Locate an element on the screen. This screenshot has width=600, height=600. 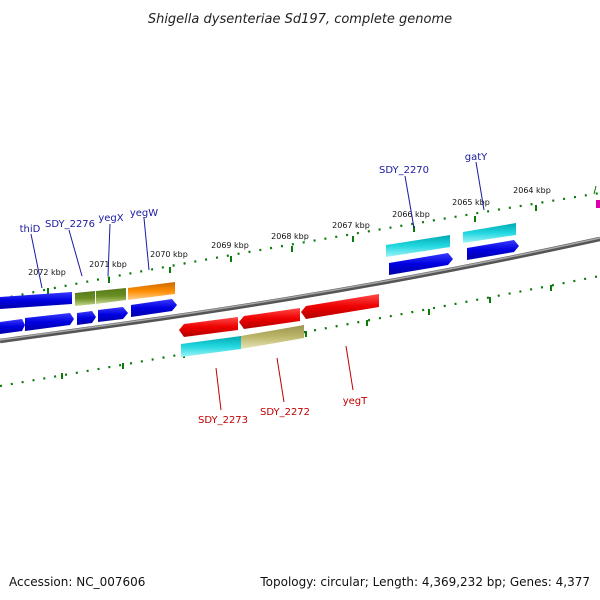
gene-gatY is located at coordinates (489, 233).